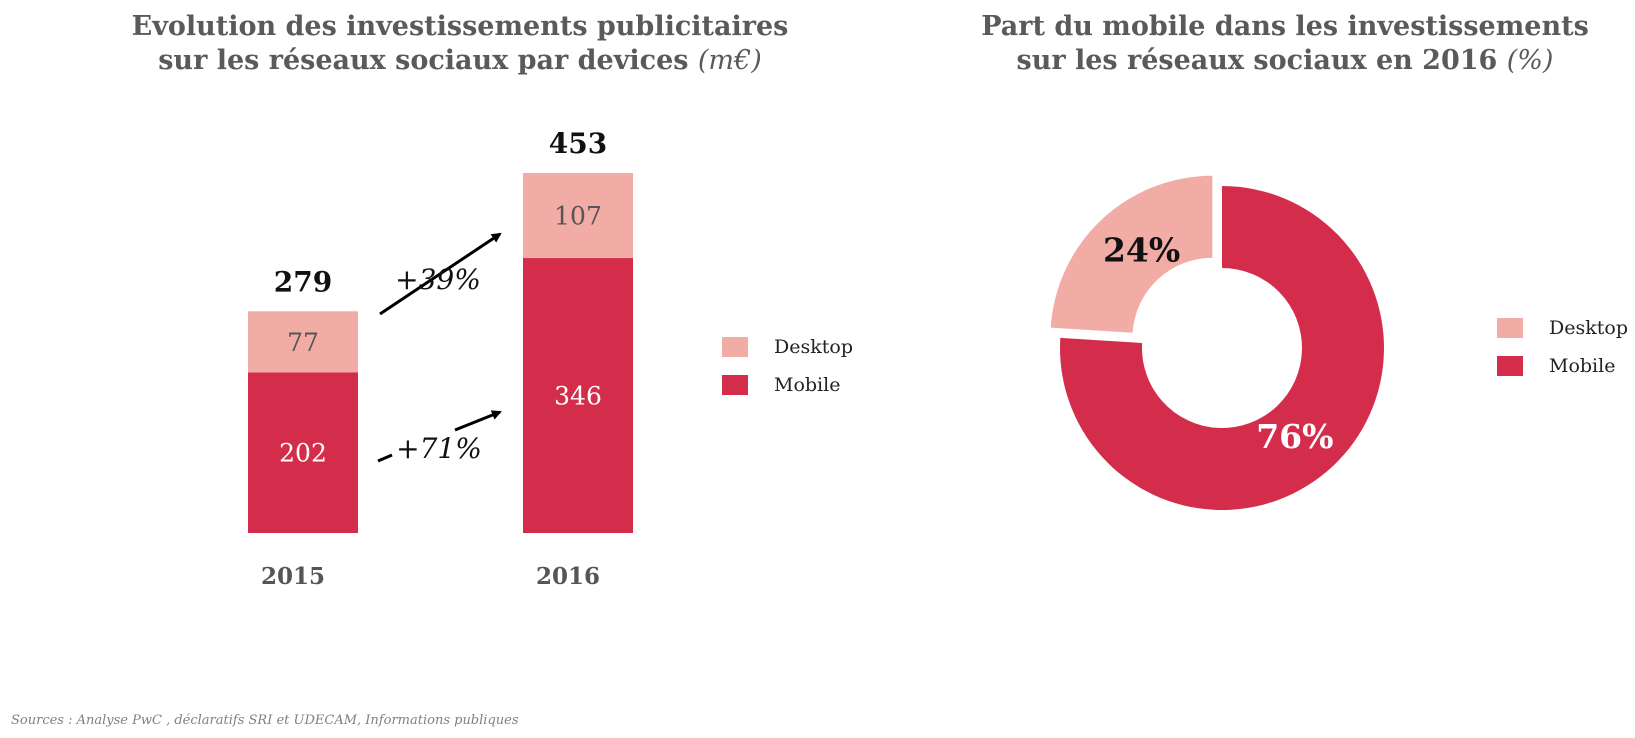  What do you see at coordinates (578, 143) in the screenshot?
I see `bar-total-label-2016: 453` at bounding box center [578, 143].